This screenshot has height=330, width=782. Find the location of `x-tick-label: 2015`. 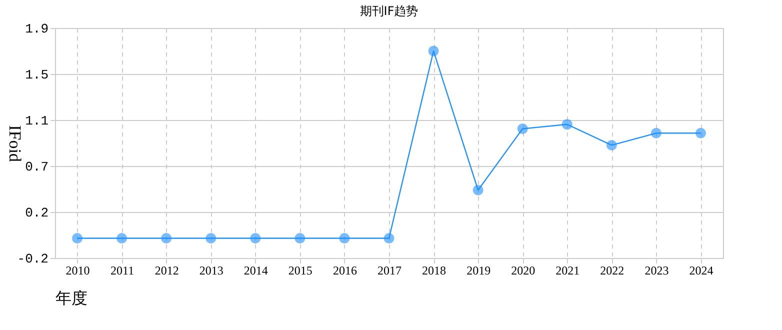

x-tick-label: 2015 is located at coordinates (300, 271).